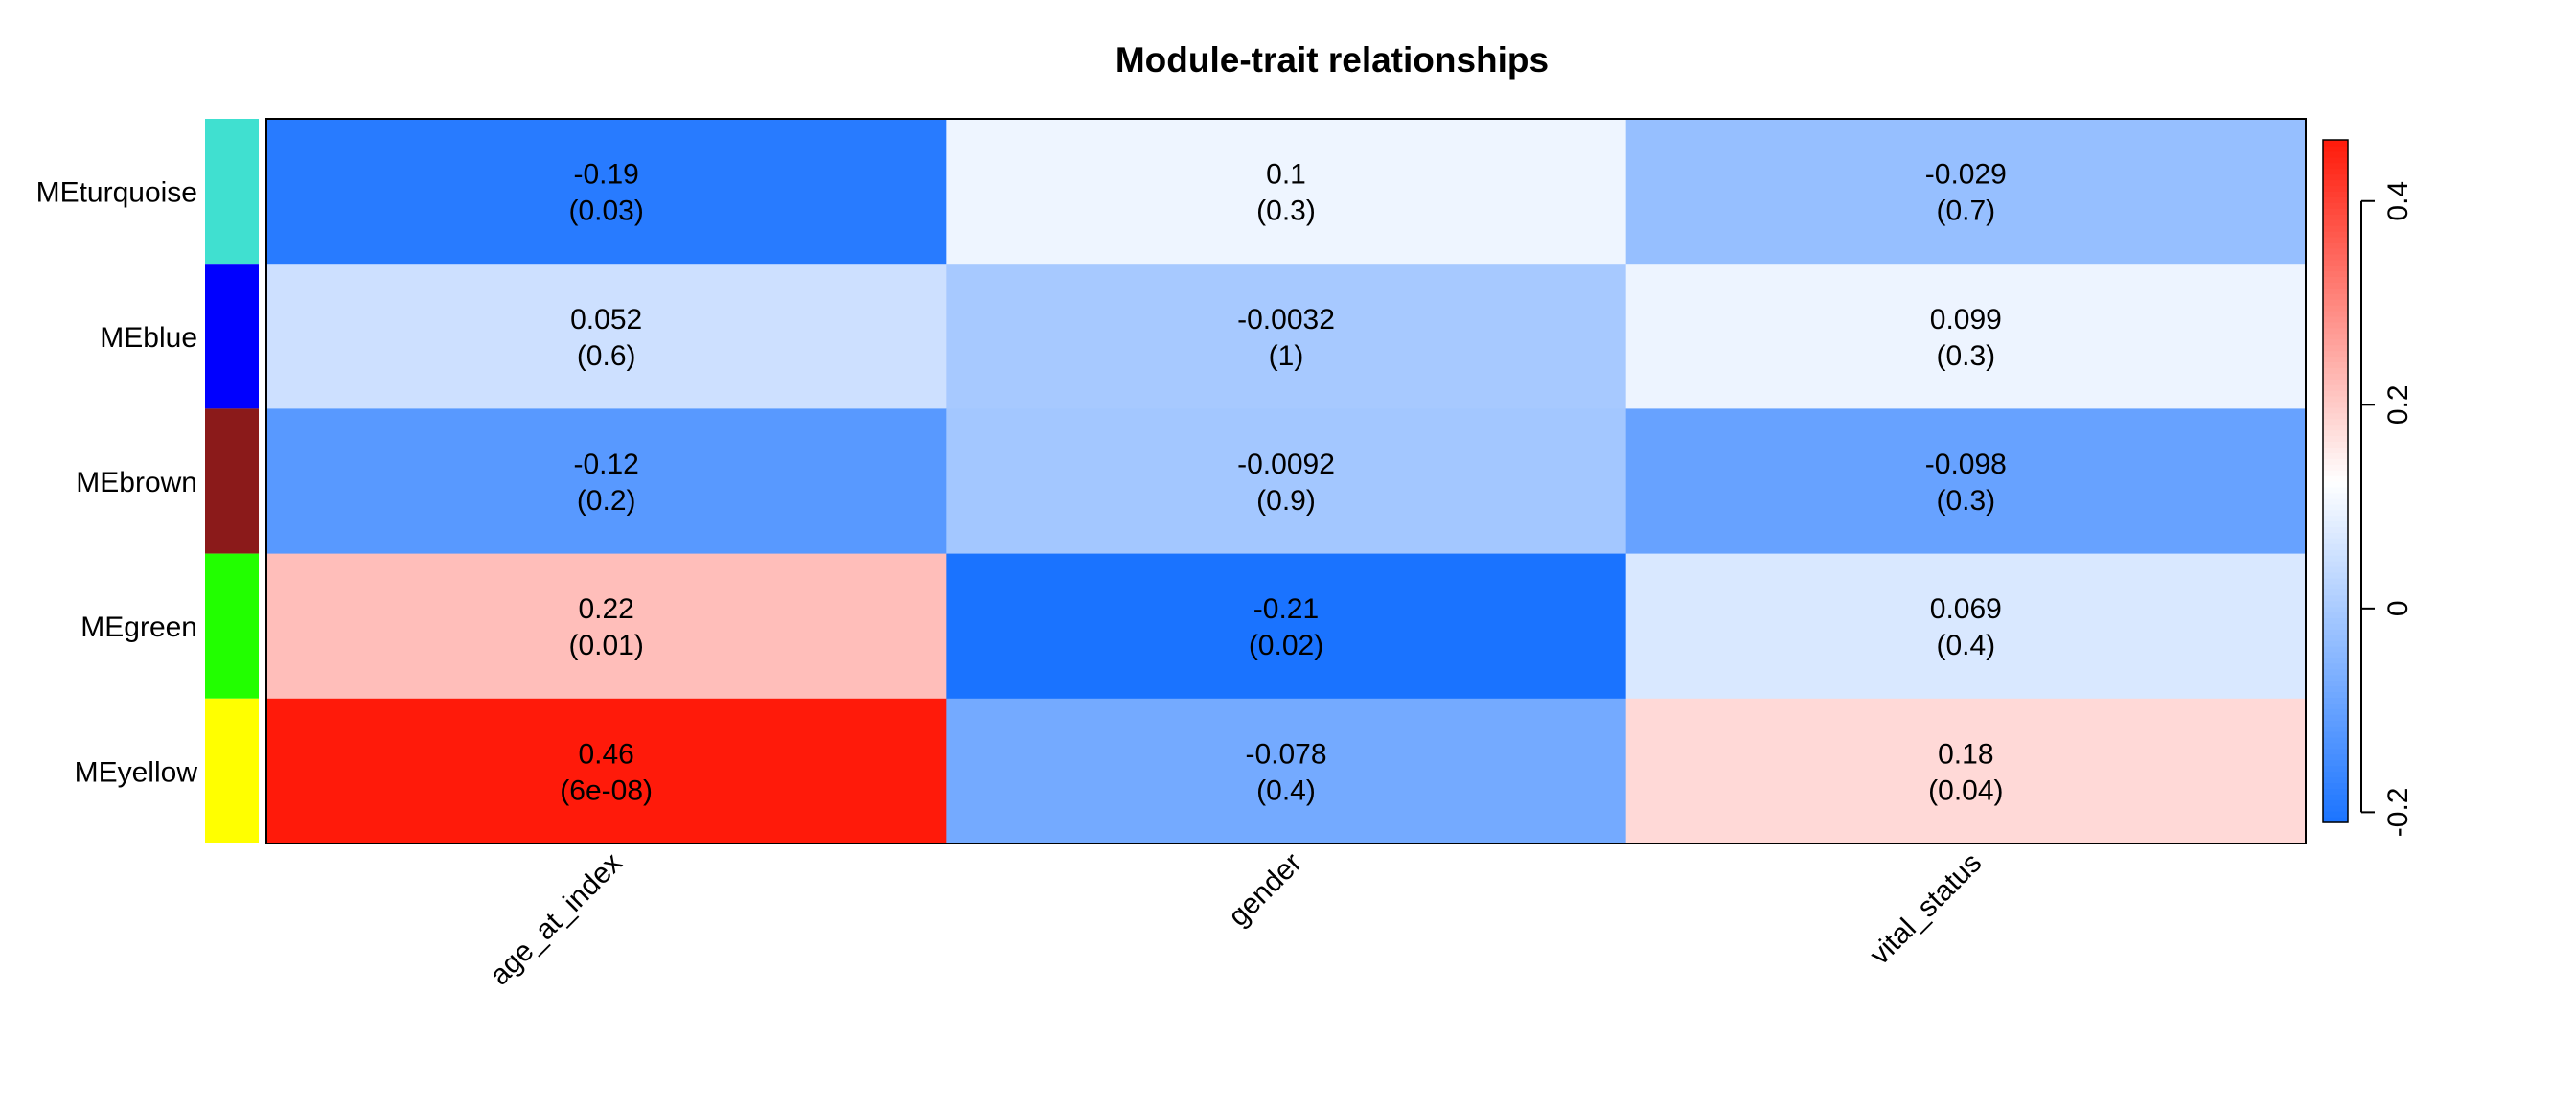 This screenshot has height=1109, width=2576. What do you see at coordinates (1966, 790) in the screenshot?
I see `cell-pvalue-label: (0.04)` at bounding box center [1966, 790].